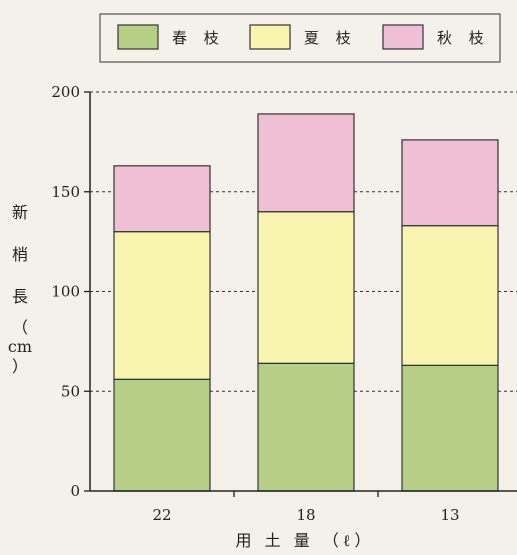 The width and height of the screenshot is (517, 555). What do you see at coordinates (65, 192) in the screenshot?
I see `y-tick-label-150: 150` at bounding box center [65, 192].